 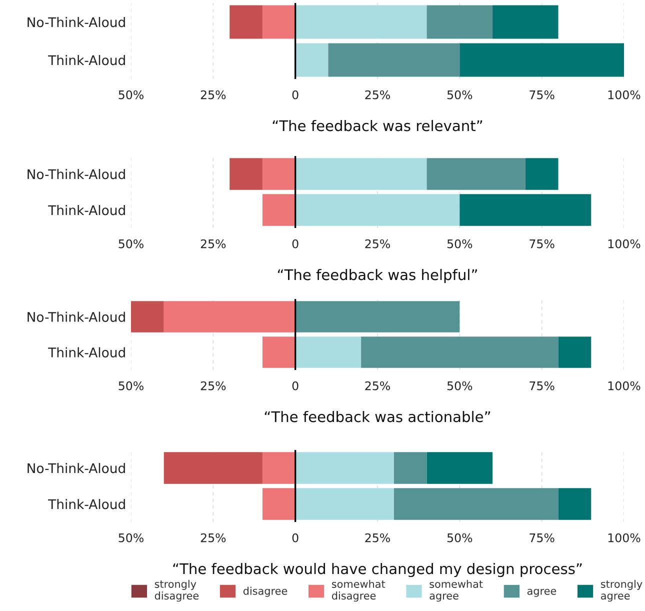 What do you see at coordinates (359, 591) in the screenshot?
I see `legend-label: somewhat disagree` at bounding box center [359, 591].